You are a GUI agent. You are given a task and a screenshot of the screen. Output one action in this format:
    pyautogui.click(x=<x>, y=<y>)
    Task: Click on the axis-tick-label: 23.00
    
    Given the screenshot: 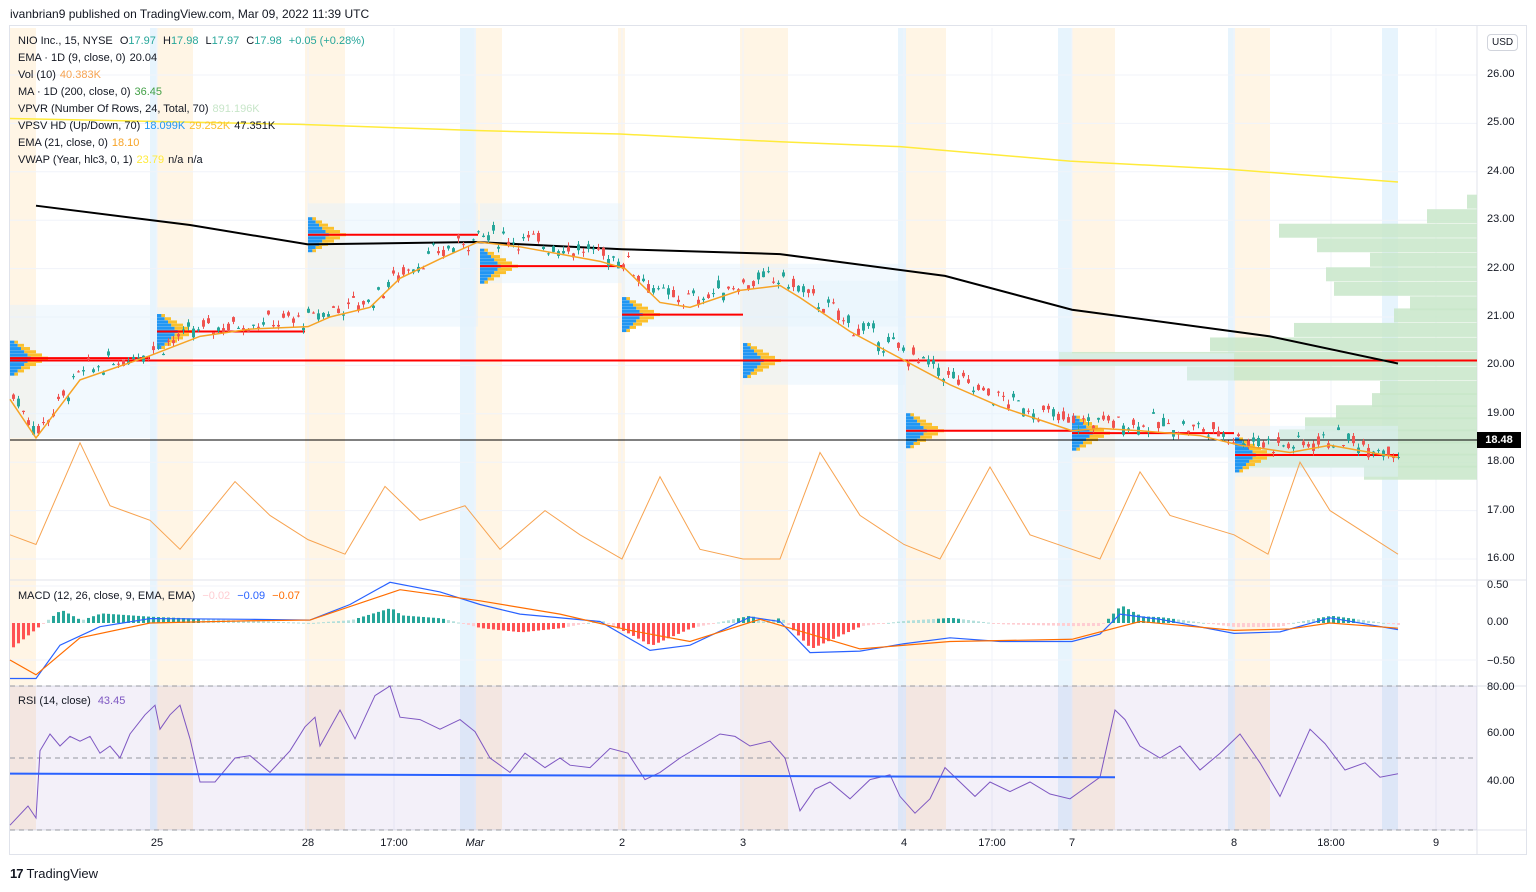 What is the action you would take?
    pyautogui.click(x=1501, y=219)
    